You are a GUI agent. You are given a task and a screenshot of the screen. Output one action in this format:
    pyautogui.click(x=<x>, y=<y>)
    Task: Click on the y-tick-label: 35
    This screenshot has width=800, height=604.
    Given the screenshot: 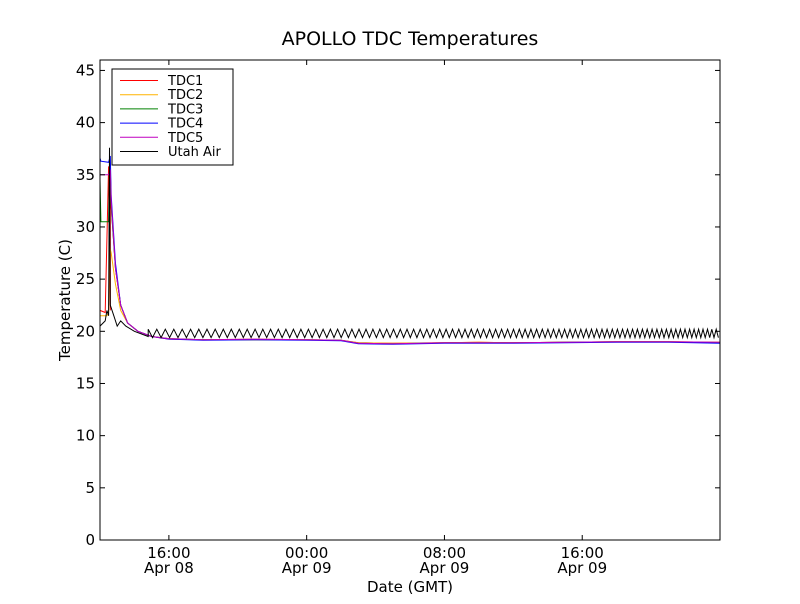 What is the action you would take?
    pyautogui.click(x=85, y=175)
    